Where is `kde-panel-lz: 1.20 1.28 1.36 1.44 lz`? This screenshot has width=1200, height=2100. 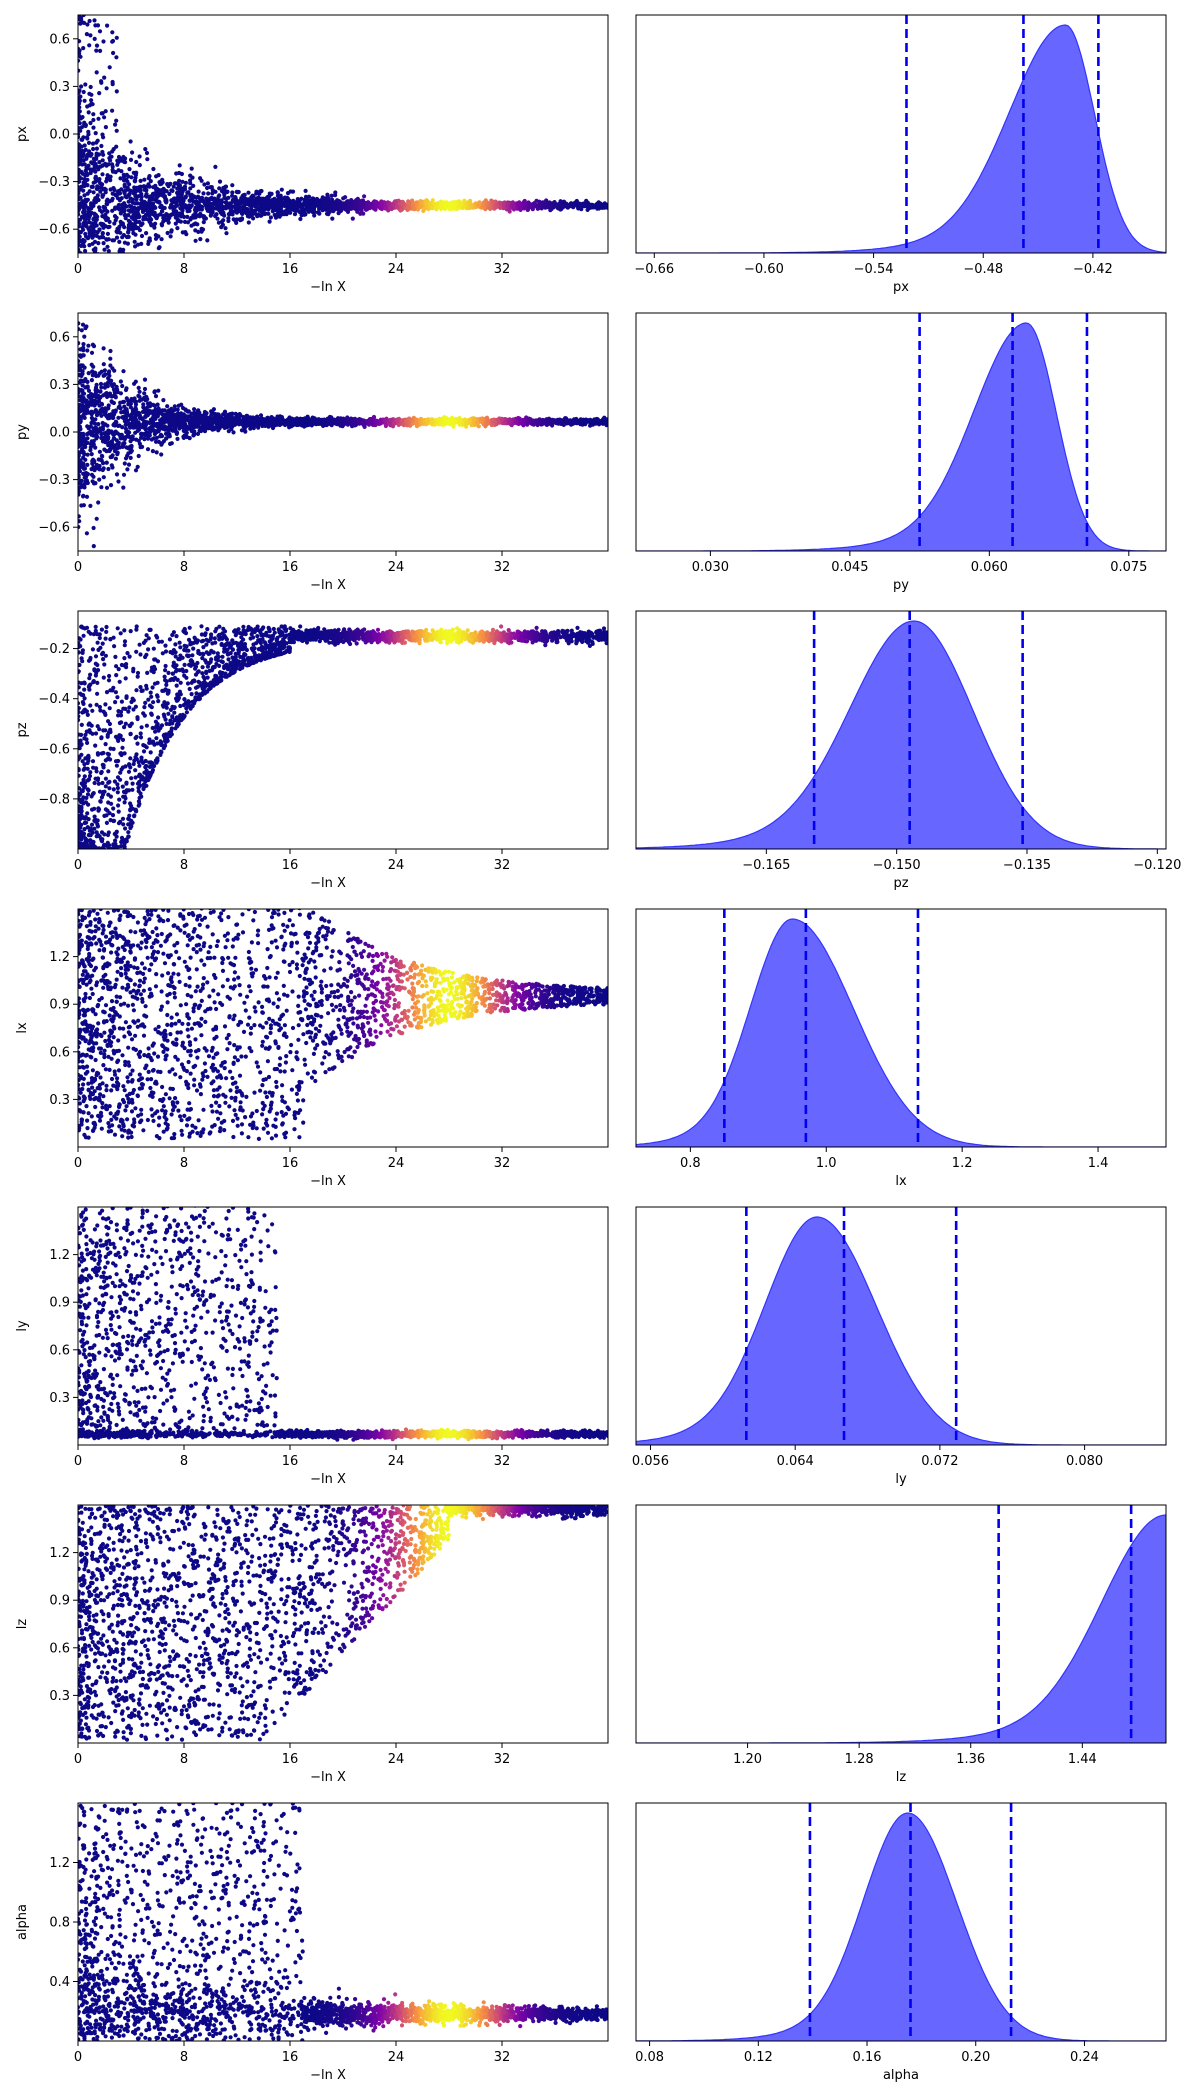
kde-panel-lz: 1.20 1.28 1.36 1.44 lz is located at coordinates (901, 1644).